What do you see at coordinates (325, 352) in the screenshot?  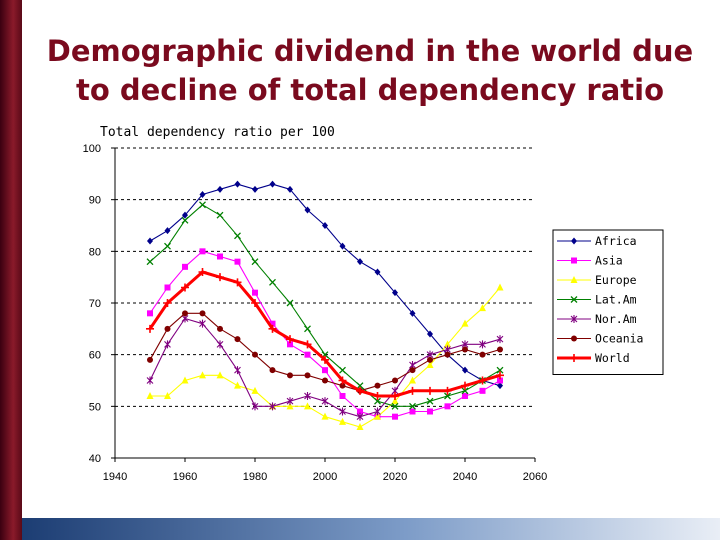 I see `series-oceania` at bounding box center [325, 352].